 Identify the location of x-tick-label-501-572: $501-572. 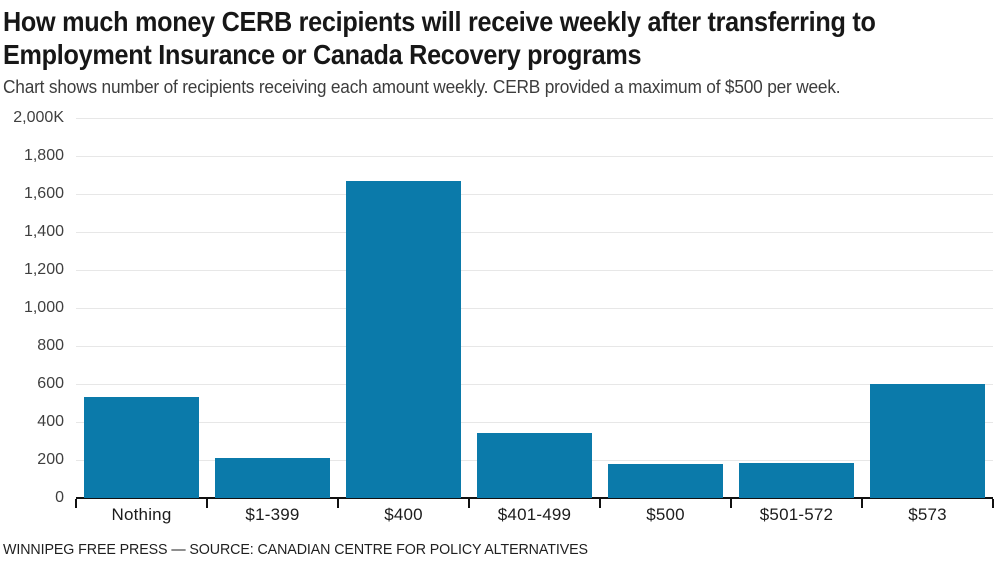
(796, 514).